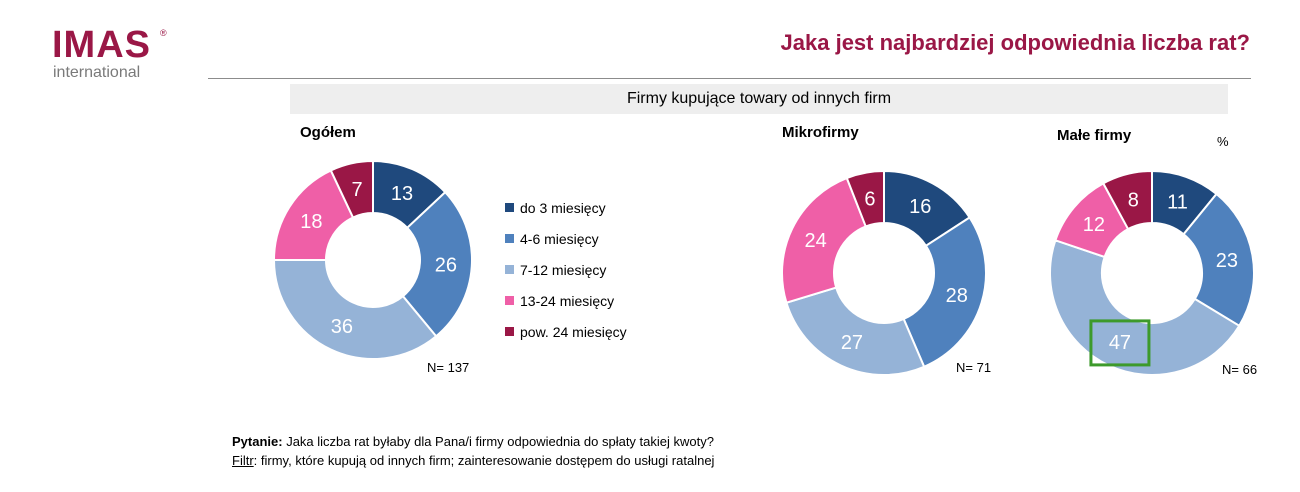 The height and width of the screenshot is (492, 1300). I want to click on slice-value-label: 26, so click(446, 266).